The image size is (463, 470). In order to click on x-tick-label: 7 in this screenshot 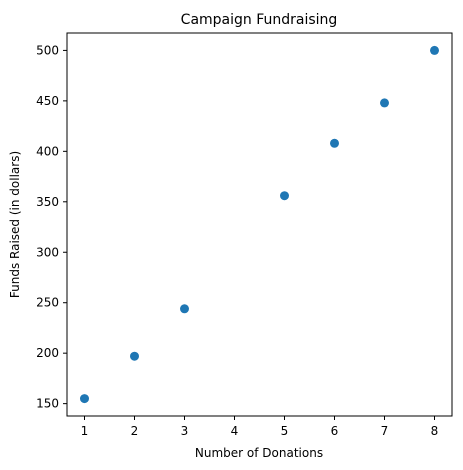, I will do `click(385, 431)`.